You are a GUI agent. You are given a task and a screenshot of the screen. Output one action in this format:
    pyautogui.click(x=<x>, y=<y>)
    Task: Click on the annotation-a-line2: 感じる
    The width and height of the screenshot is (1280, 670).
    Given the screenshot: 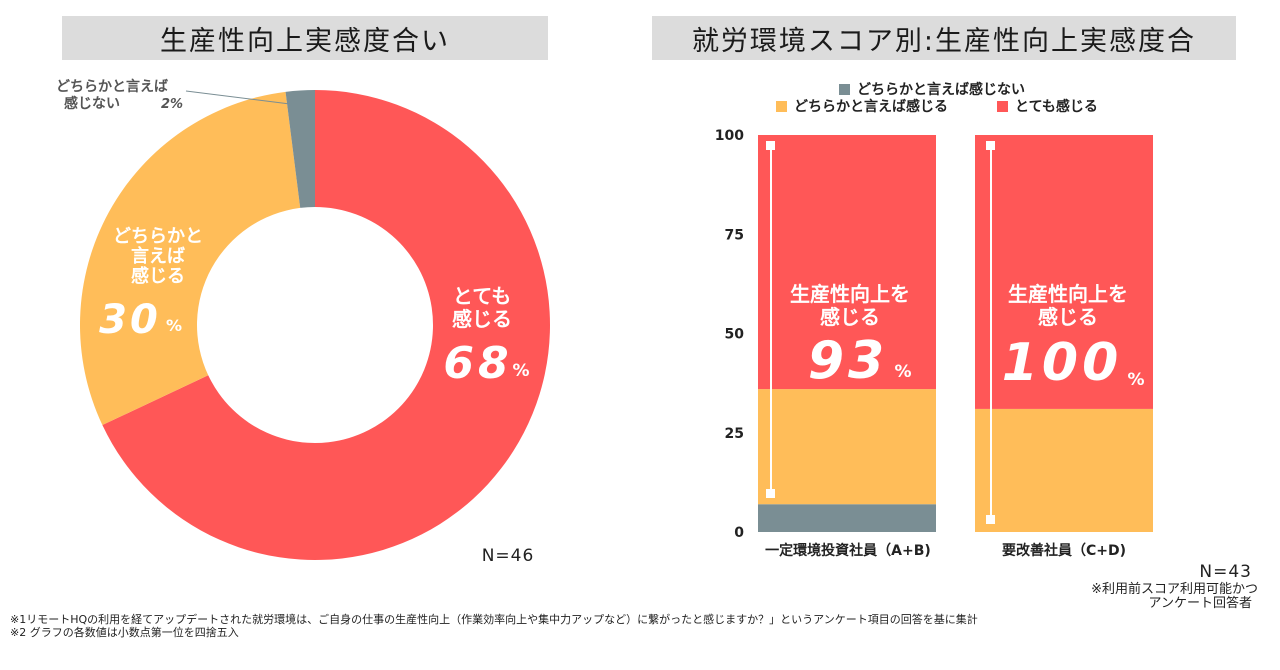 What is the action you would take?
    pyautogui.click(x=850, y=317)
    